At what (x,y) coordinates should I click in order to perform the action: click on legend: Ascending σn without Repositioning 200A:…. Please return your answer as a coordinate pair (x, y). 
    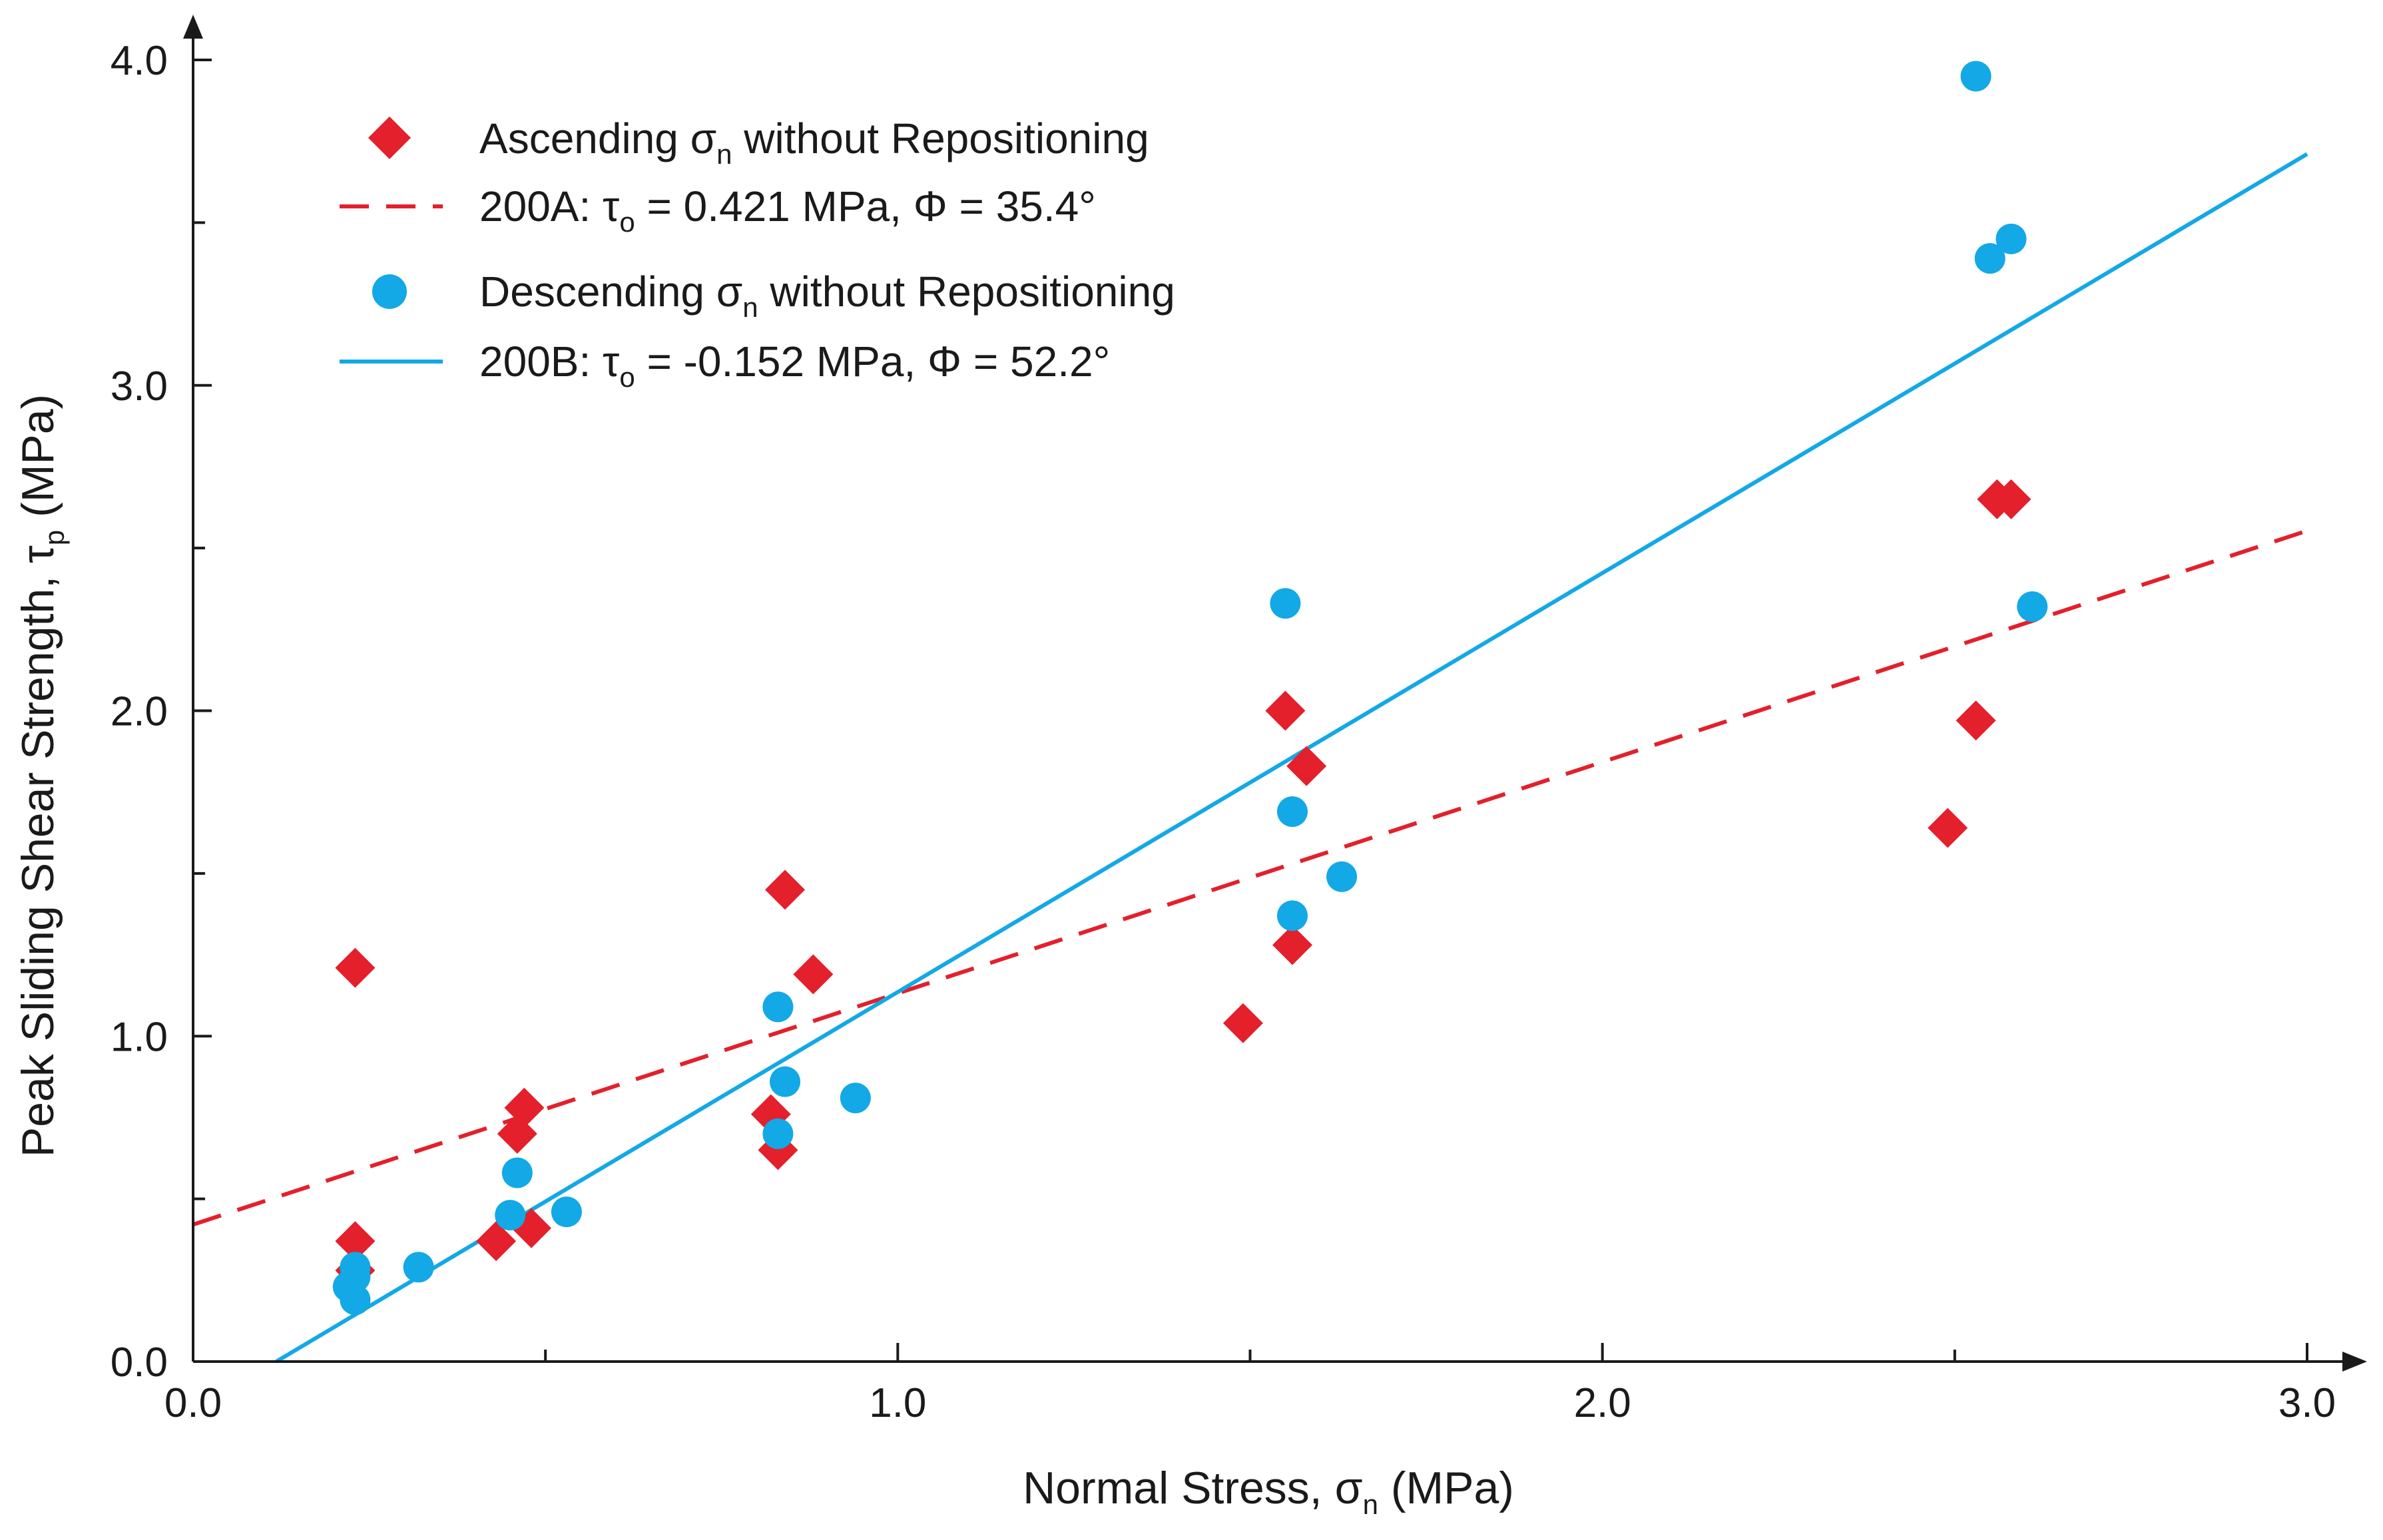
    Looking at the image, I should click on (757, 254).